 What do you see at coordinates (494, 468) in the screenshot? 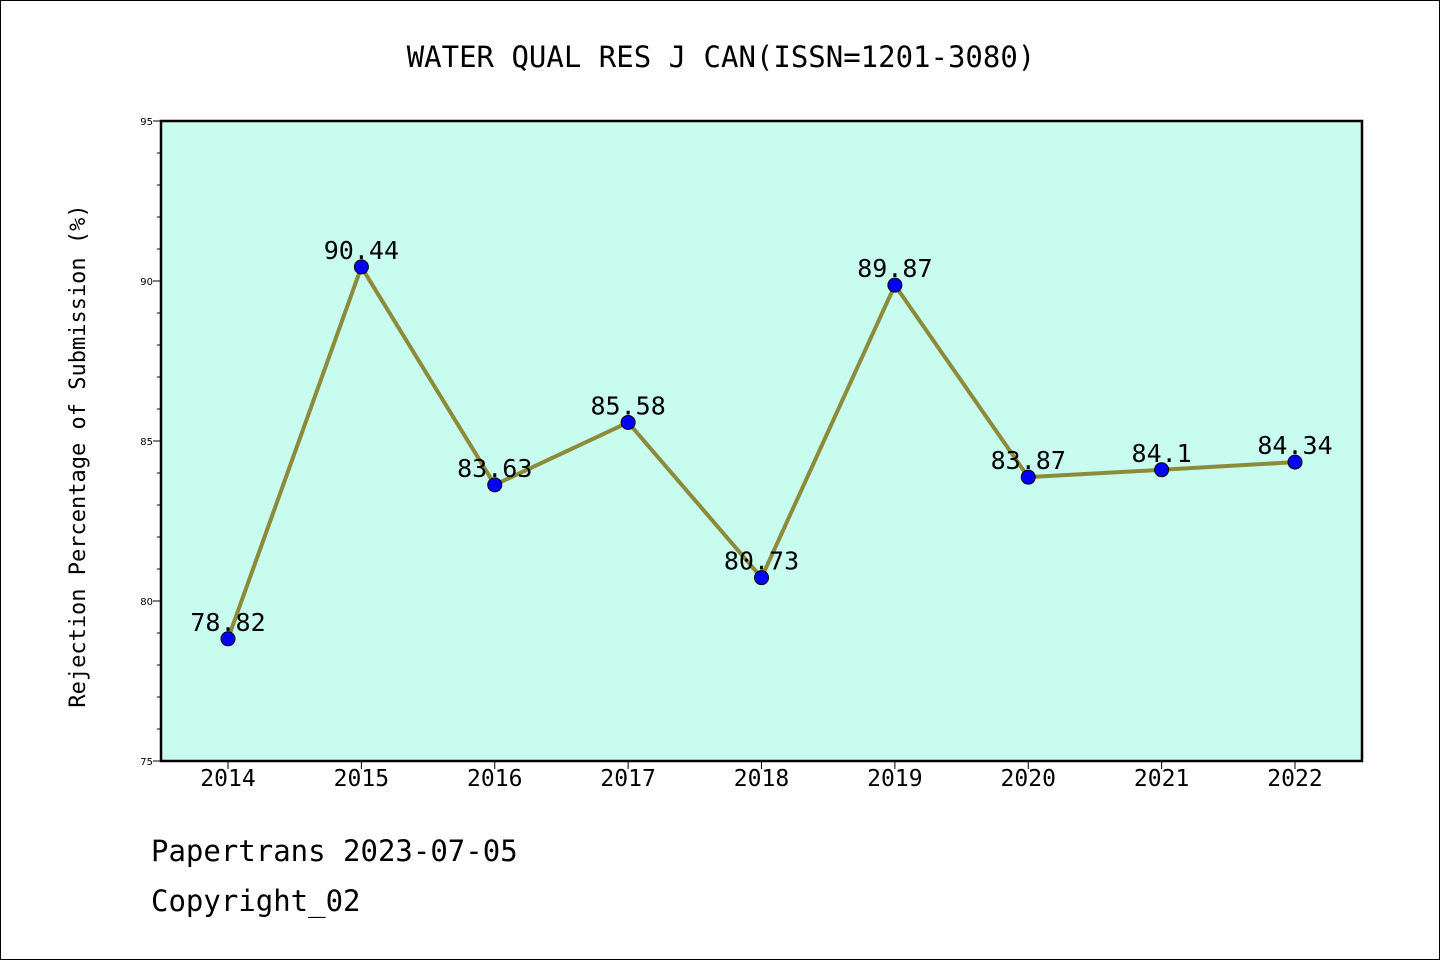
I see `data-label: 83.63` at bounding box center [494, 468].